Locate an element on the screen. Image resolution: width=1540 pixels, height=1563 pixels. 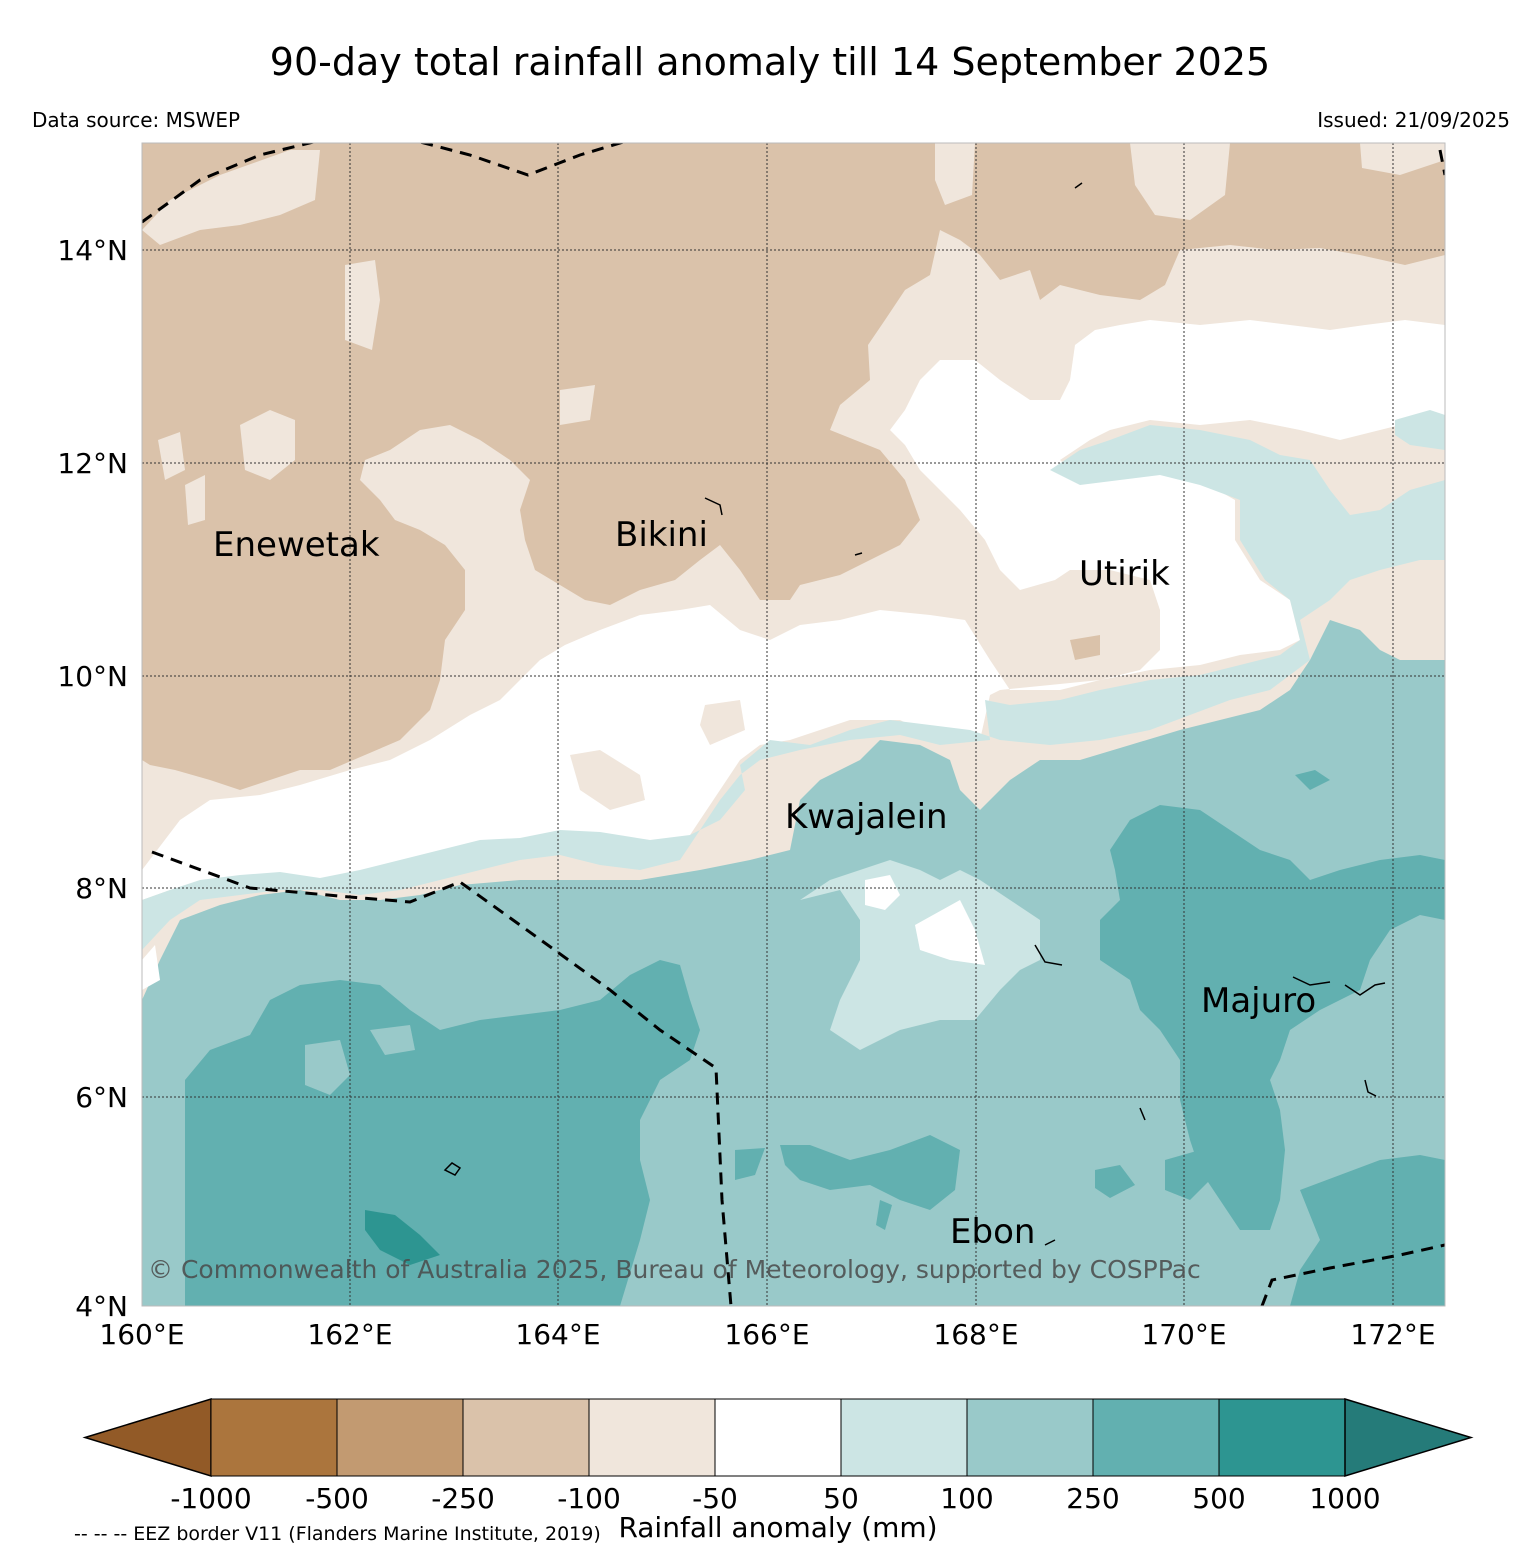
place-label-majuro: Majuro is located at coordinates (1258, 1001).